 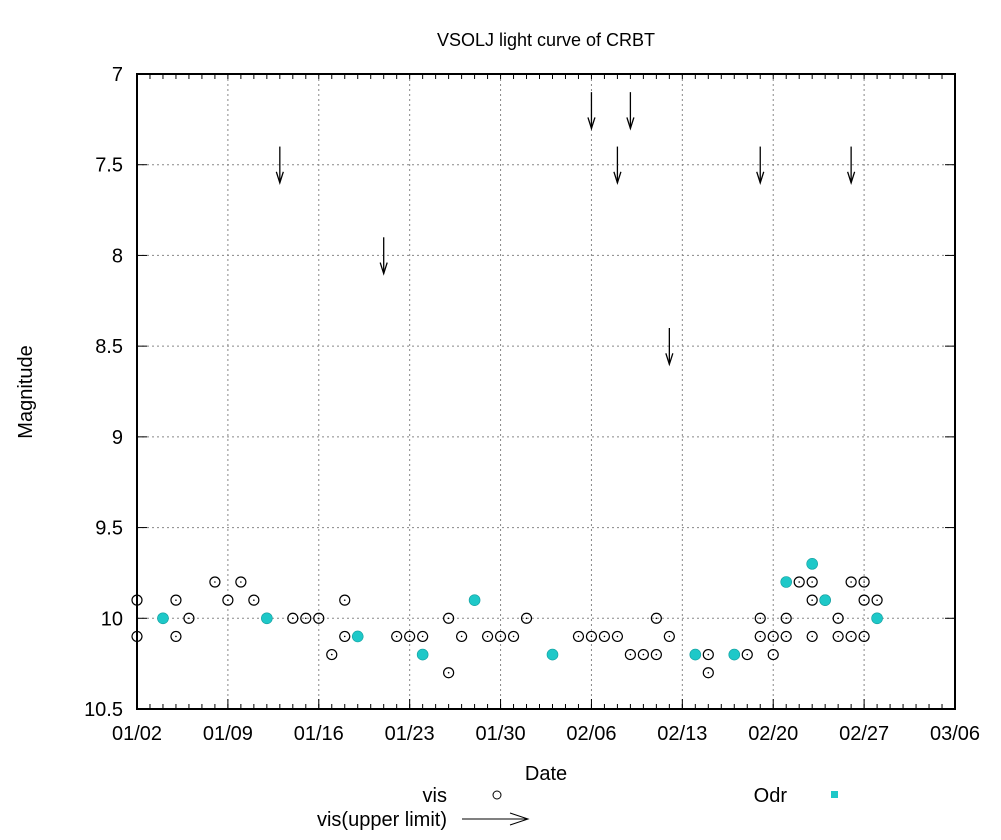 What do you see at coordinates (435, 796) in the screenshot?
I see `legend-vis-label: vis` at bounding box center [435, 796].